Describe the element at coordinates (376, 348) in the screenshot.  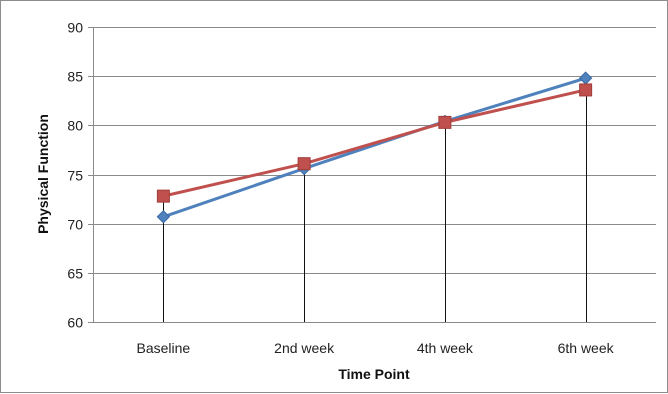
I see `x-tick-labels: Baseline 2nd week 4th week 6th week` at that location.